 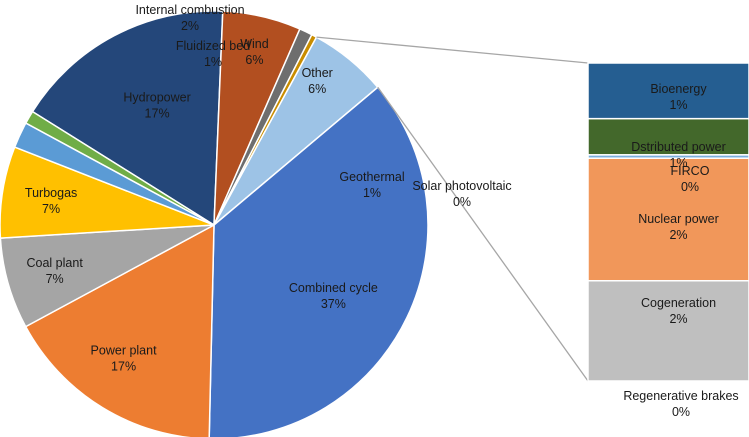 I want to click on bar-label-dstributed-power: Dstributed power, so click(x=678, y=147).